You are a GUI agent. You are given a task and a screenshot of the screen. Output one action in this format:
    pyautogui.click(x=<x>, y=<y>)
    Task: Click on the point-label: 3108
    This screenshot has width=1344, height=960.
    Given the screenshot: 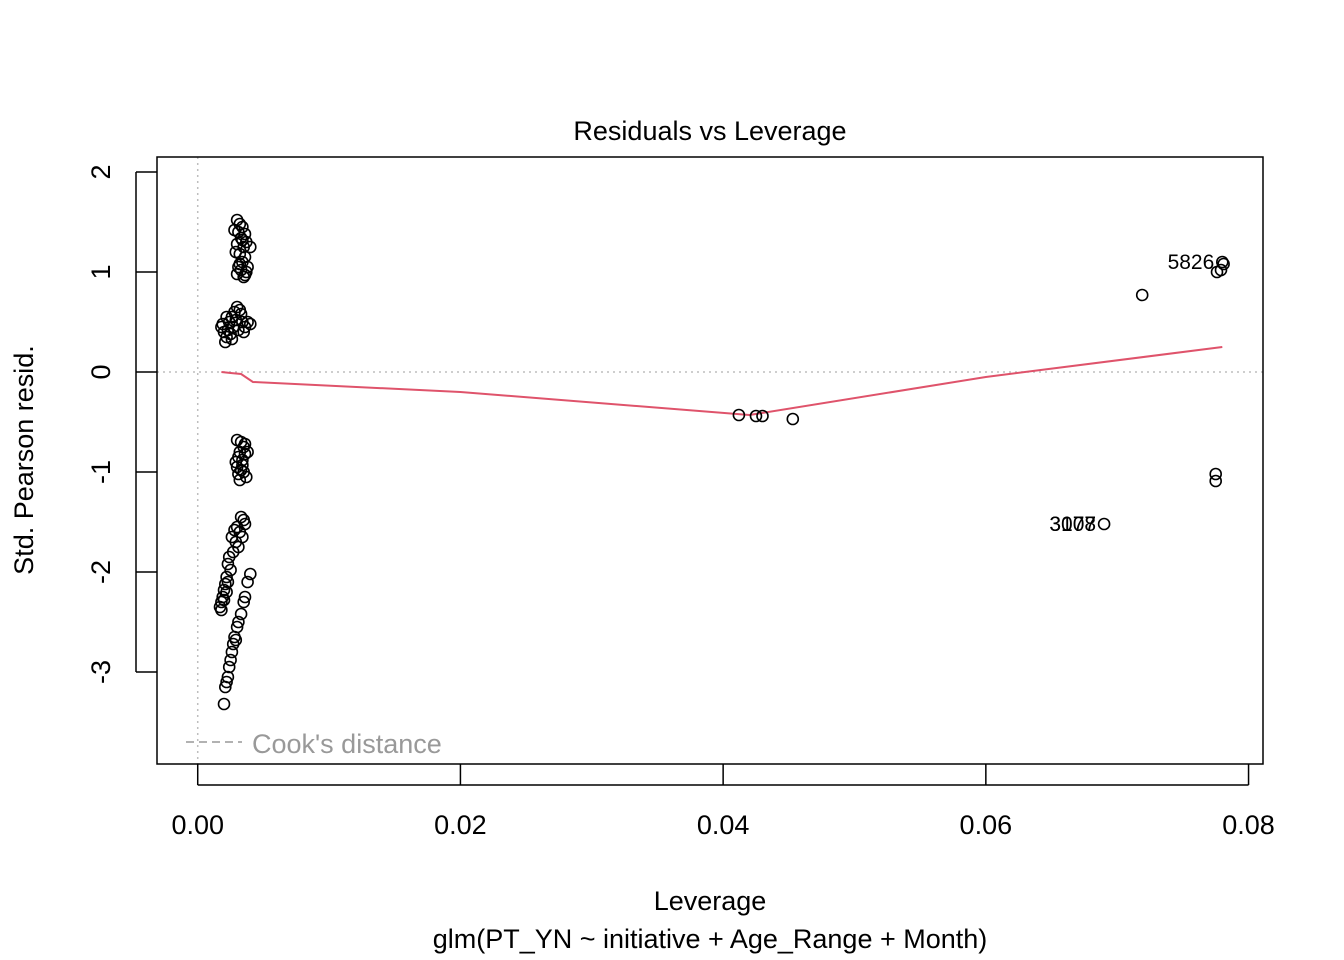 What is the action you would take?
    pyautogui.click(x=1072, y=524)
    